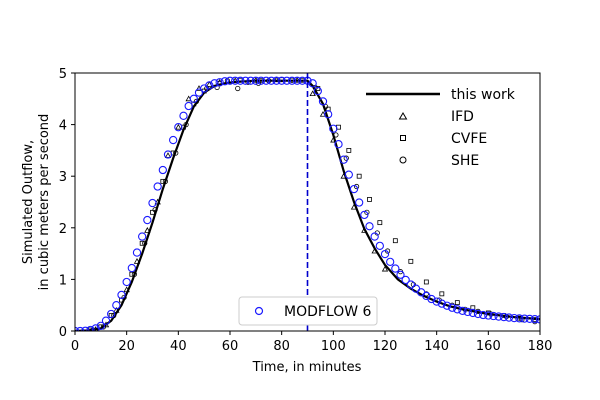 Image resolution: width=600 pixels, height=400 pixels. Describe the element at coordinates (462, 117) in the screenshot. I see `legend-label-ifd: IFD` at that location.